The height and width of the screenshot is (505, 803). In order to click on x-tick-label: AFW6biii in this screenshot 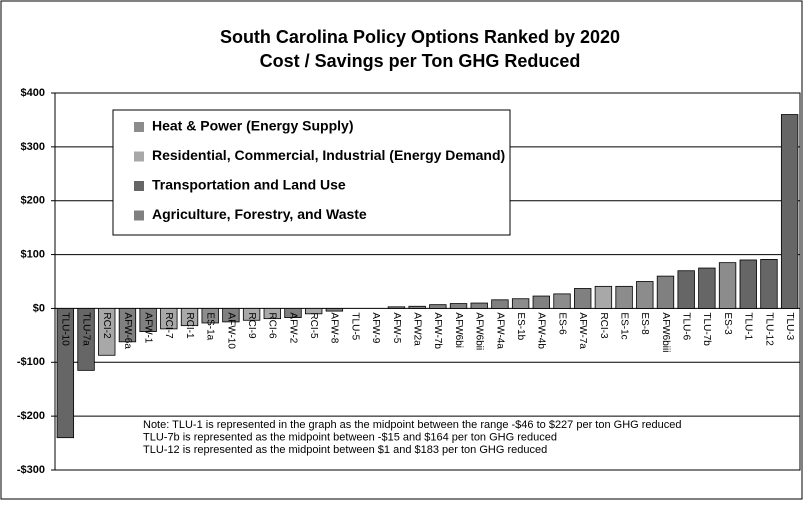, I will do `click(665, 332)`.